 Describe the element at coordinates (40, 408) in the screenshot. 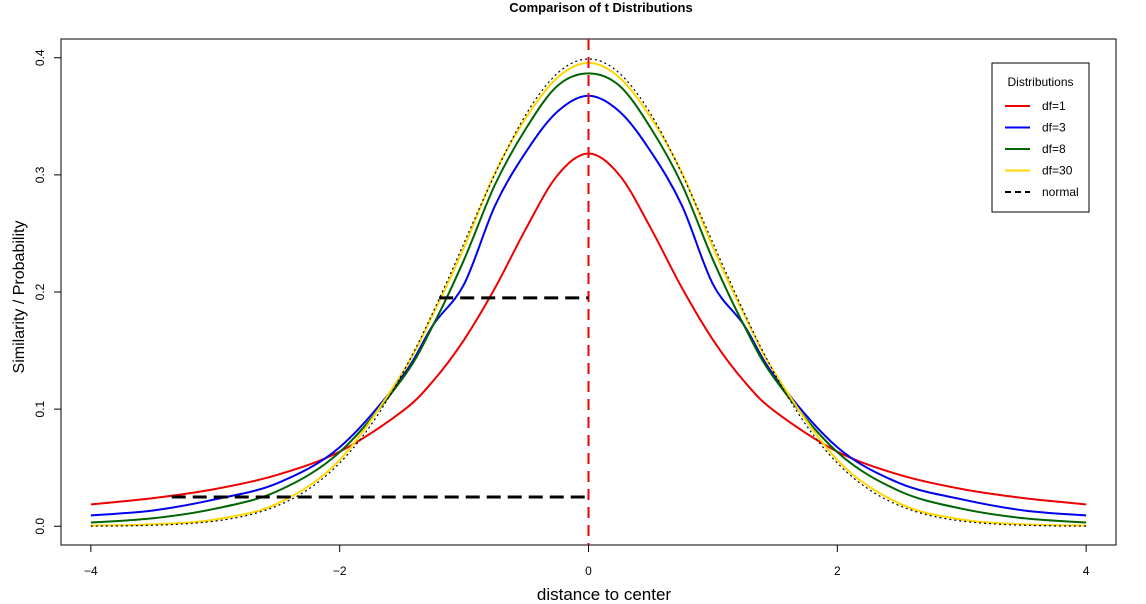

I see `y-tick-label: 0.1` at that location.